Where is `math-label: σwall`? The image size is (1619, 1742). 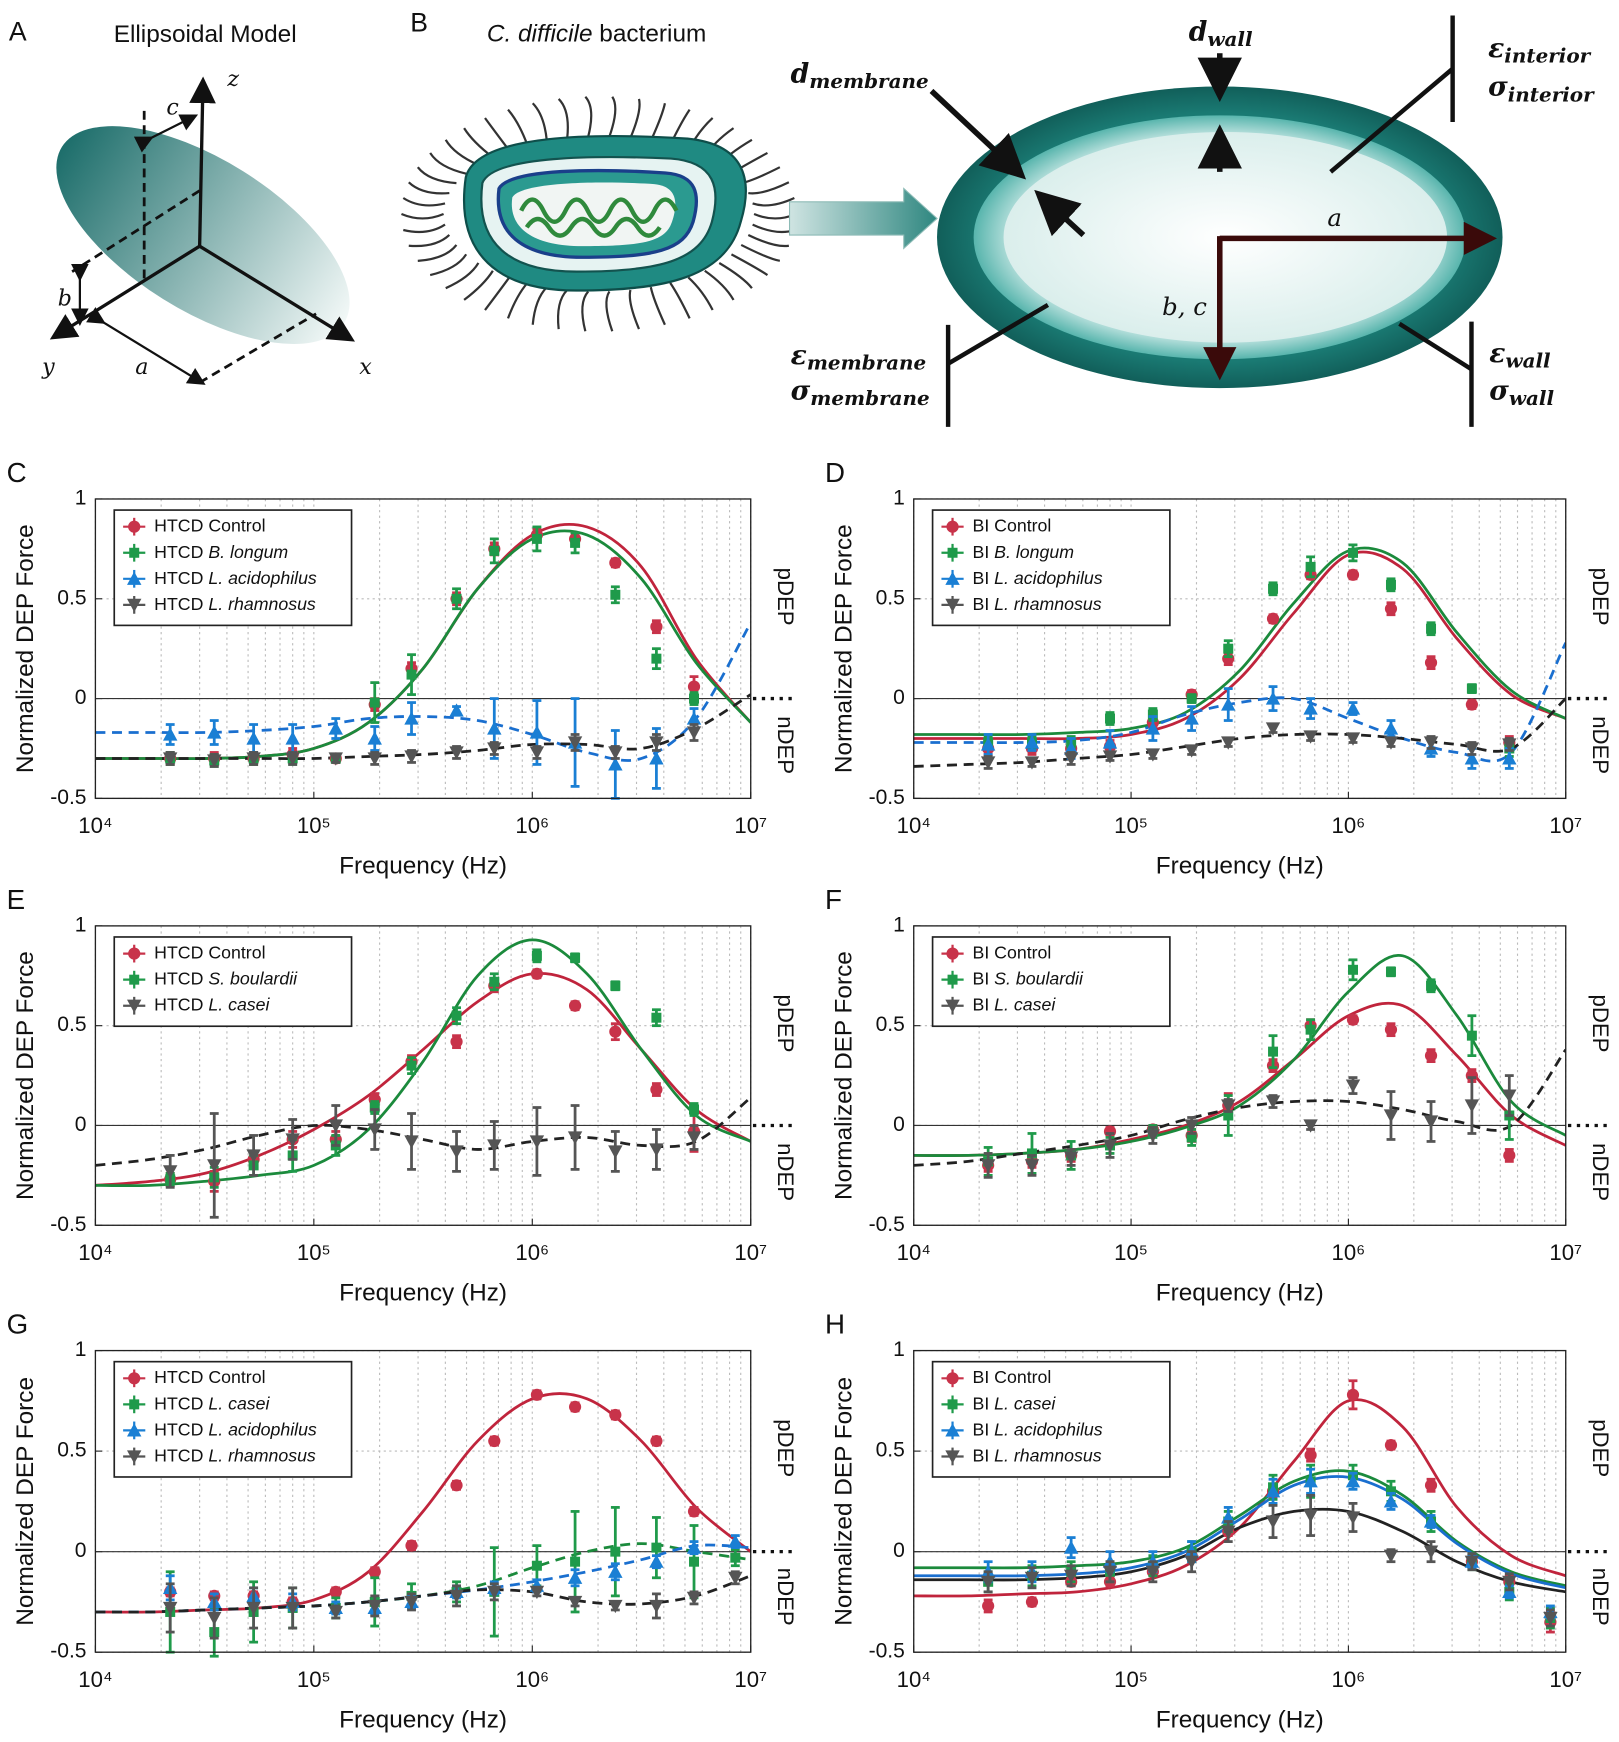
math-label: σwall is located at coordinates (1521, 393).